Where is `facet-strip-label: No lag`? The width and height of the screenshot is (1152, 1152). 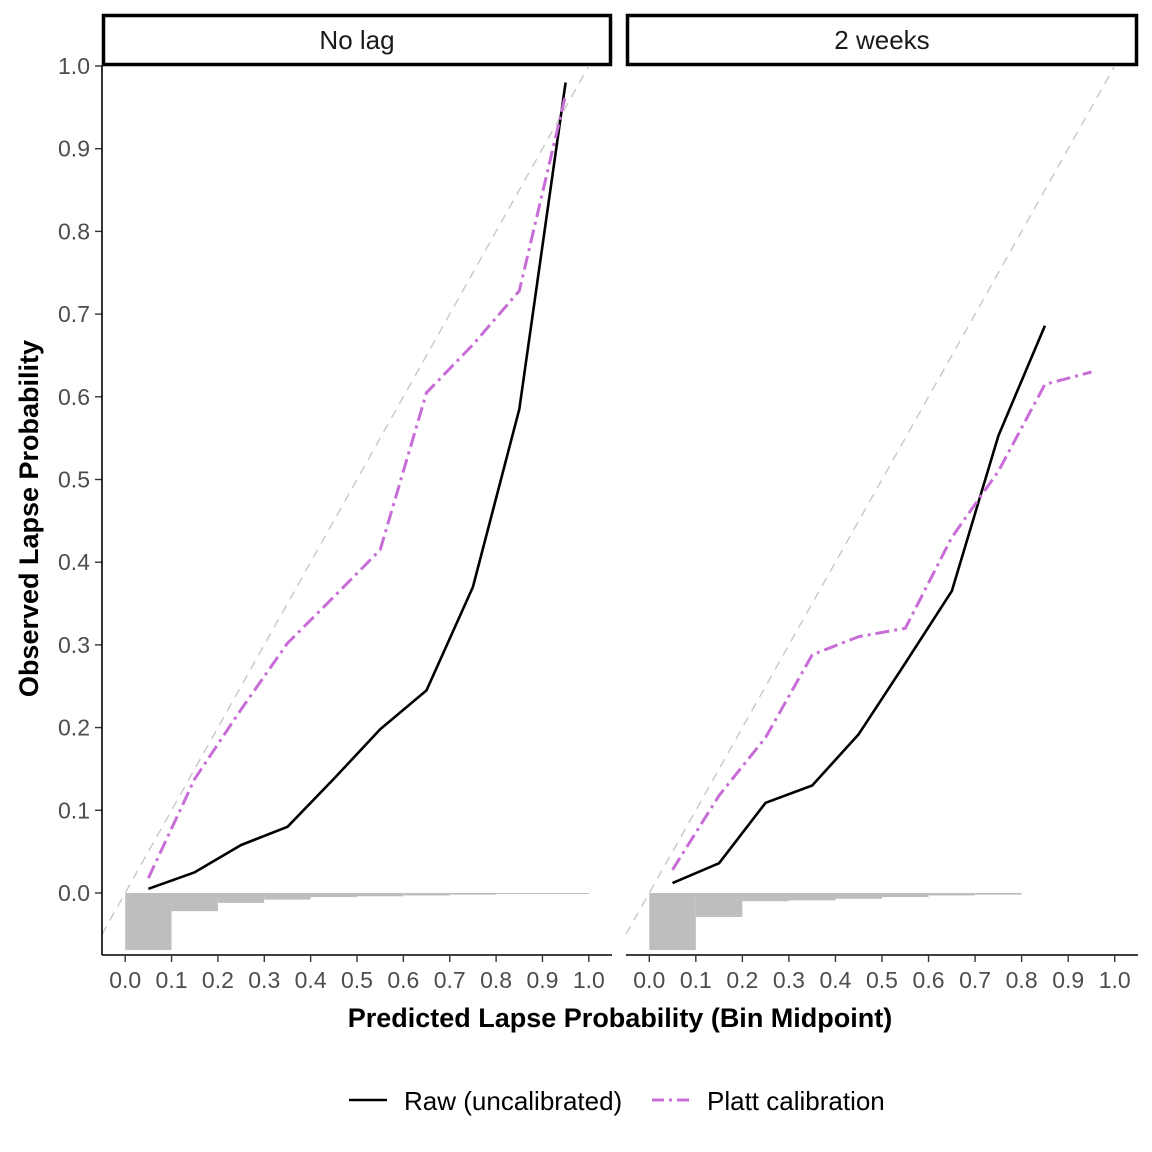 facet-strip-label: No lag is located at coordinates (356, 40).